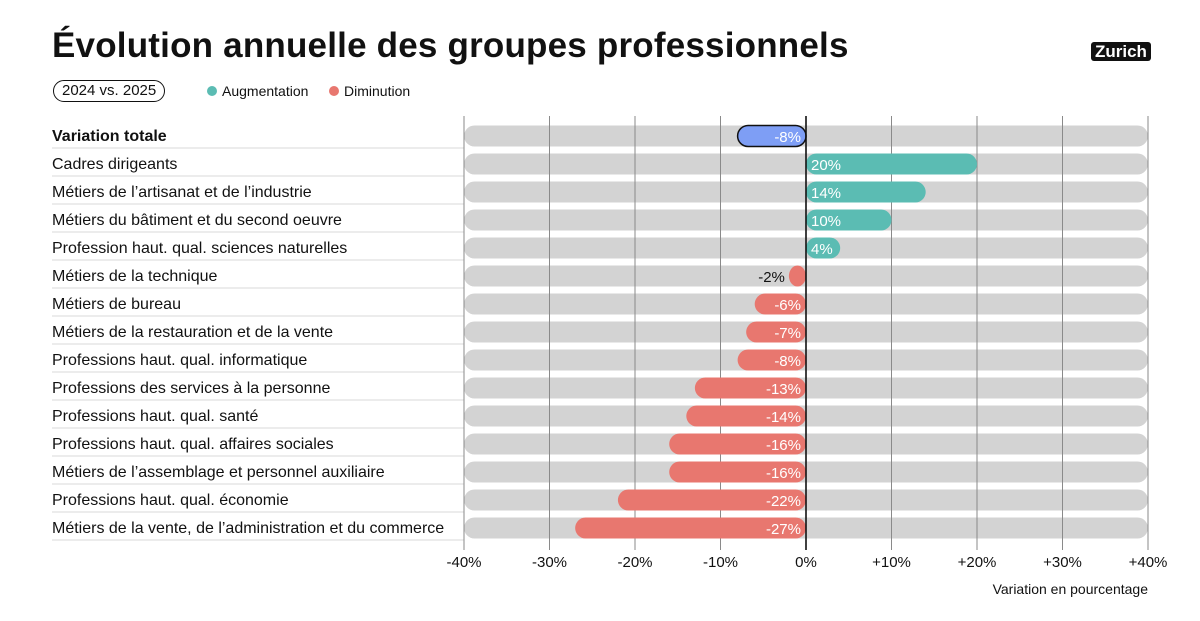  What do you see at coordinates (155, 416) in the screenshot?
I see `category-label: Professions haut. qual. santé` at bounding box center [155, 416].